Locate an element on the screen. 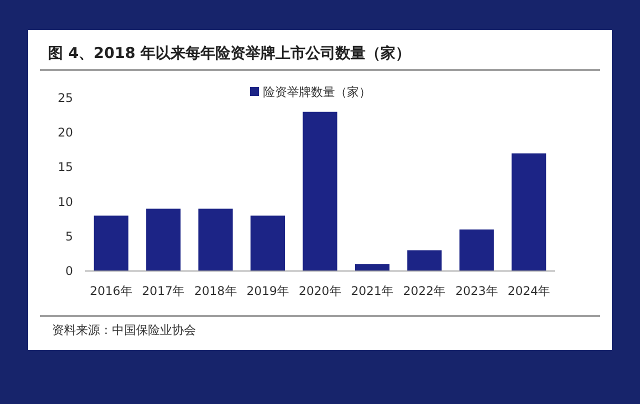  y-tick-label: 0 is located at coordinates (69, 271).